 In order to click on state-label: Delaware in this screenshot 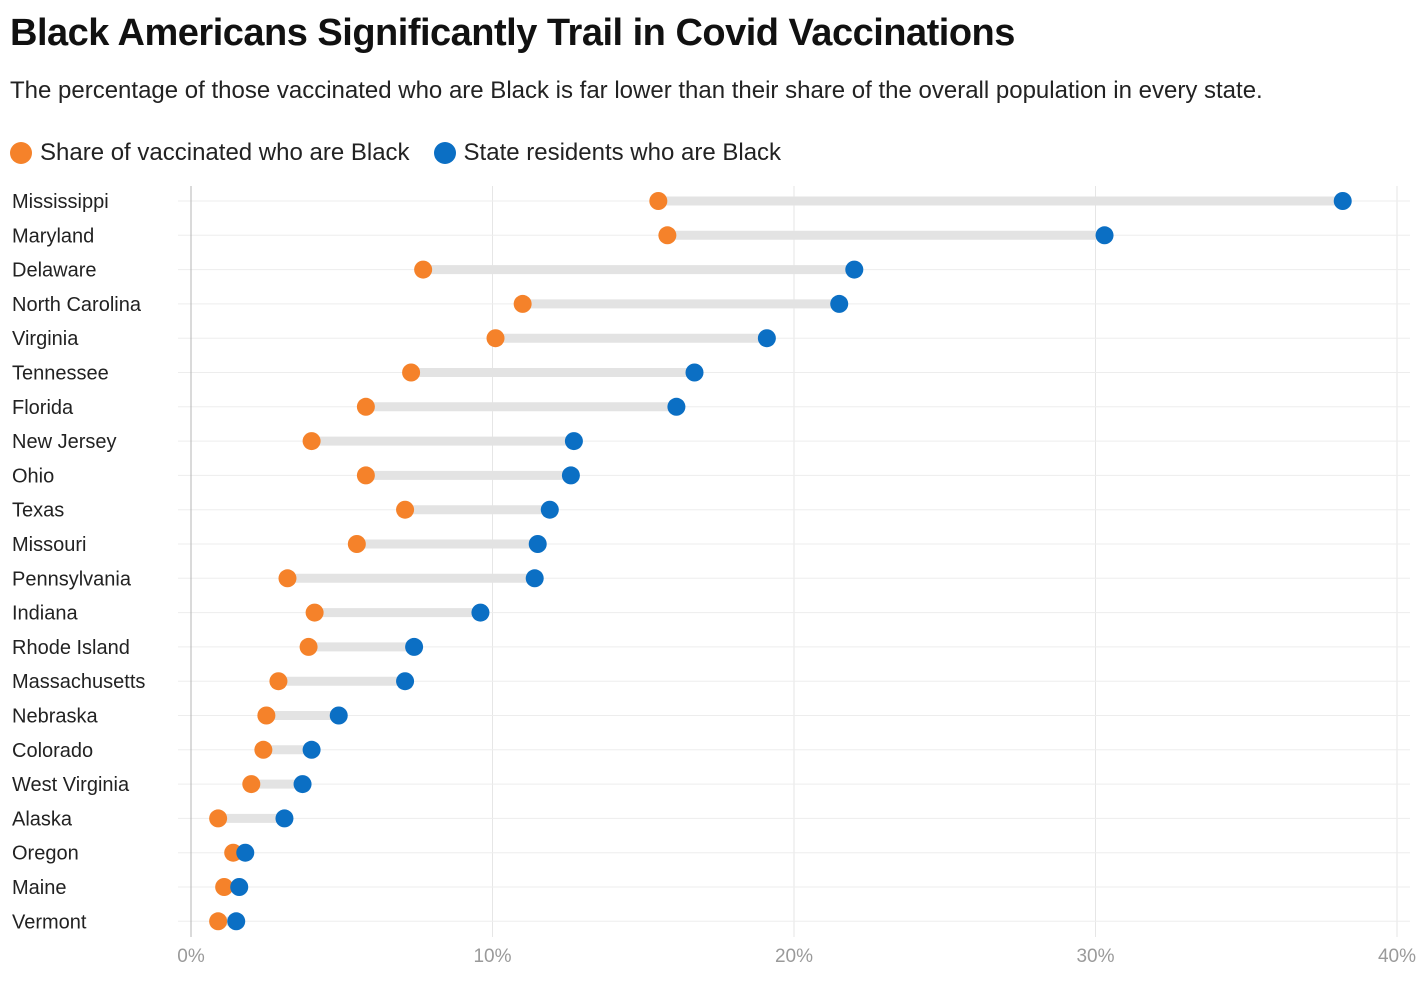, I will do `click(54, 271)`.